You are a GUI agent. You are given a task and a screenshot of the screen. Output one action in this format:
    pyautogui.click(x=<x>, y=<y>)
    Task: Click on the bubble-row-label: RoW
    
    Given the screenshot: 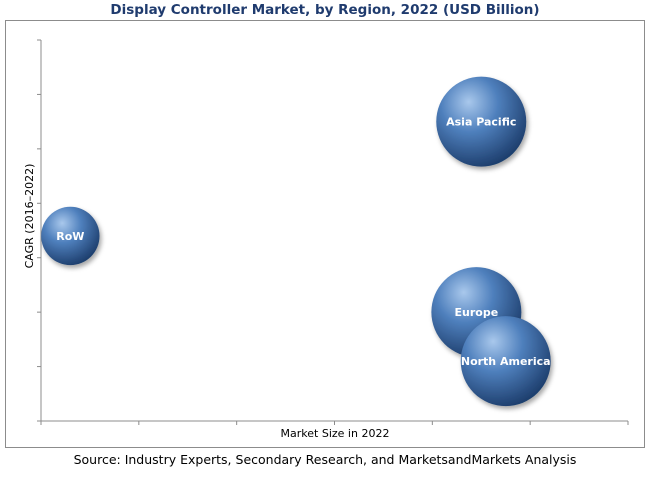 What is the action you would take?
    pyautogui.click(x=70, y=236)
    